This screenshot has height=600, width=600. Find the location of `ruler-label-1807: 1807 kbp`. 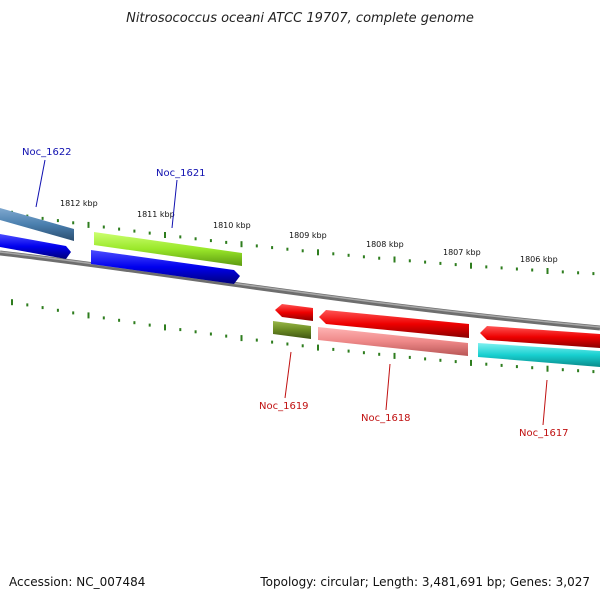

ruler-label-1807: 1807 kbp is located at coordinates (462, 252).